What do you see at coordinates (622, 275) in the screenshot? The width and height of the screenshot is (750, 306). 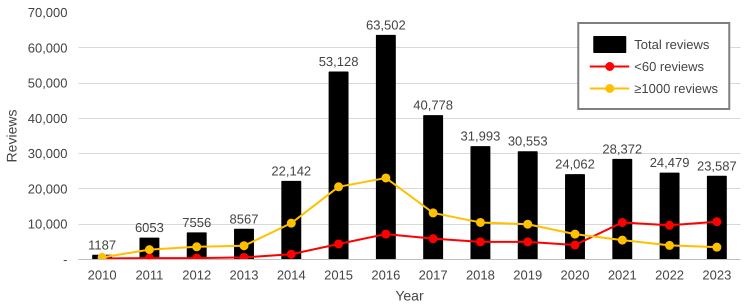 I see `x-tick-label: 2021` at bounding box center [622, 275].